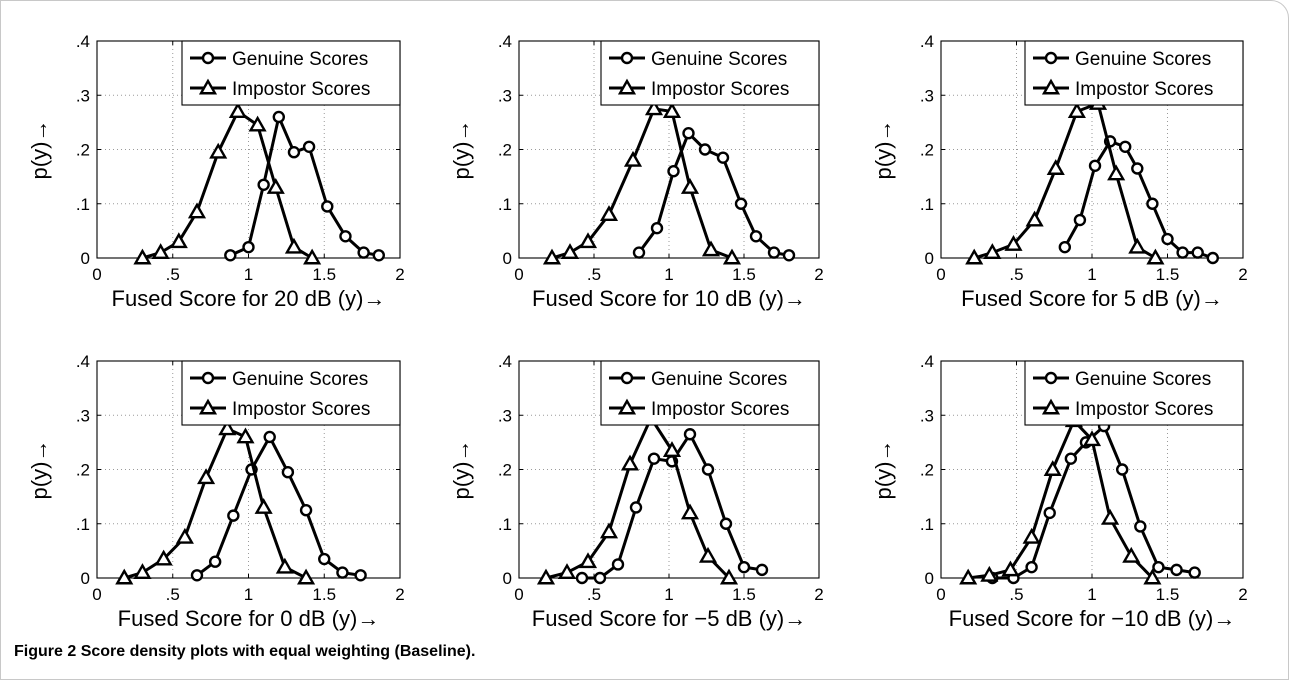  I want to click on x-axis-label: Fused Score for −10 dB (y)→, so click(1092, 618).